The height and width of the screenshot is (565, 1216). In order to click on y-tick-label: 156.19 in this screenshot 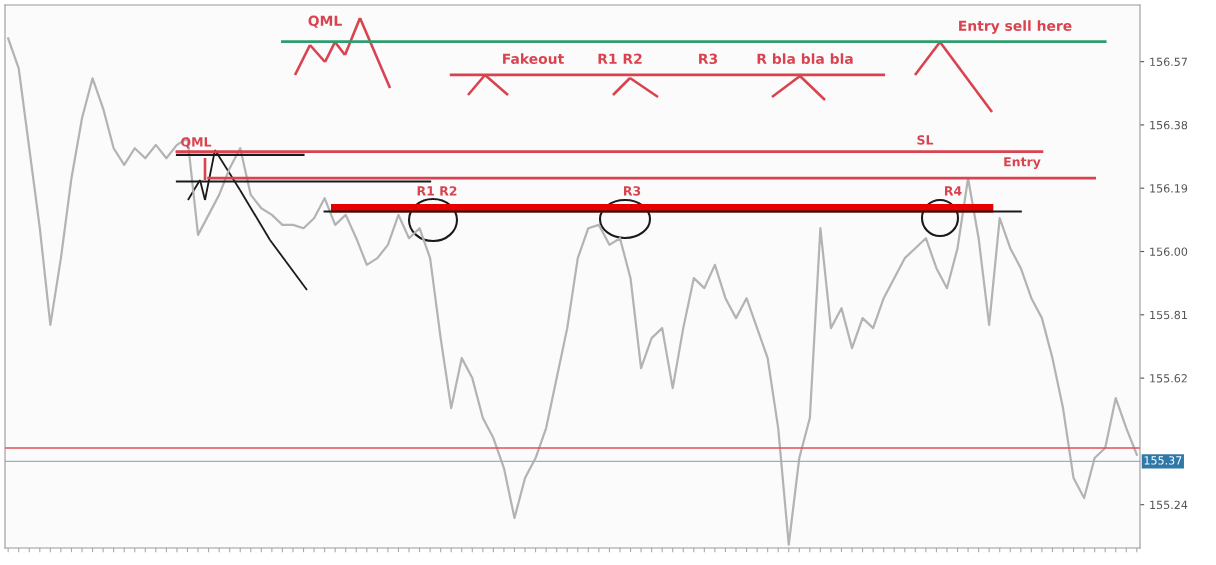, I will do `click(1169, 188)`.